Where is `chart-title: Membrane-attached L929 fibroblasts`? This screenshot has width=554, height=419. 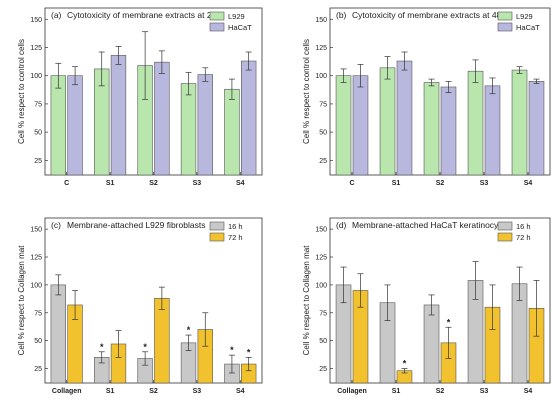 chart-title: Membrane-attached L929 fibroblasts is located at coordinates (136, 225).